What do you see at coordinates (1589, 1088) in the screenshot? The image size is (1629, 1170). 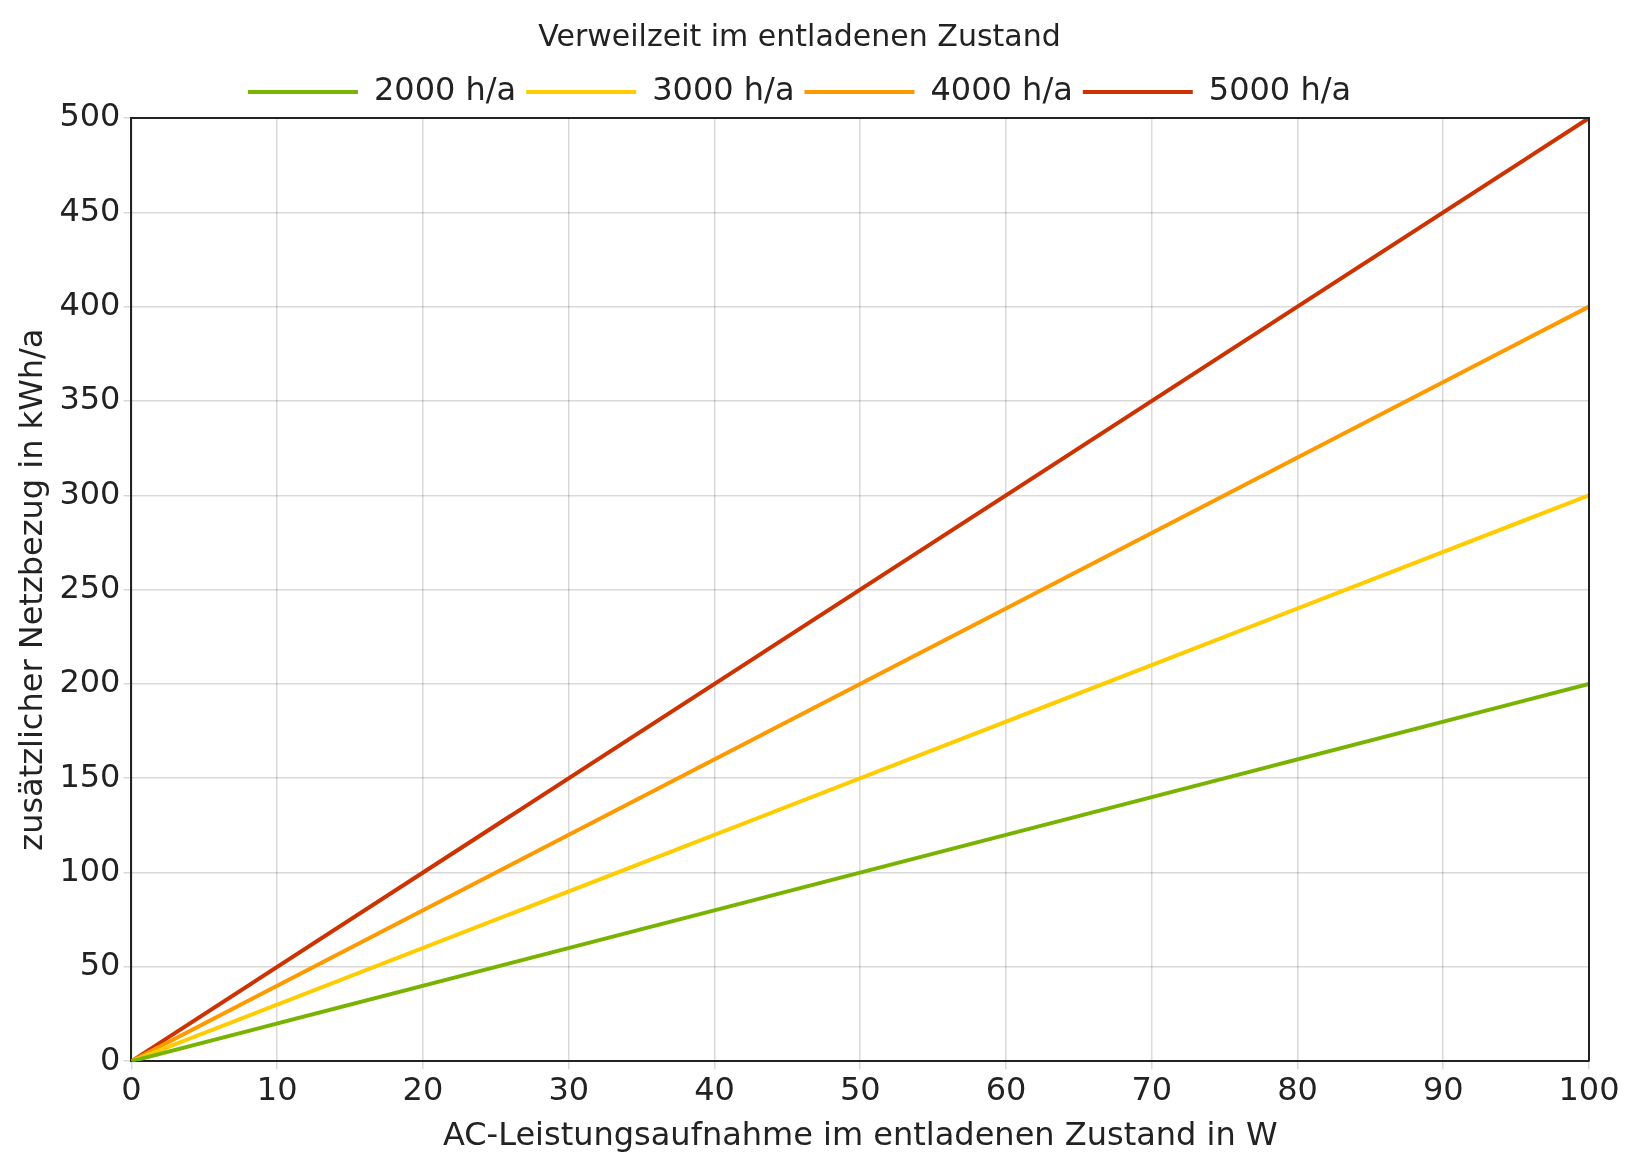 I see `x-tick-label: 100` at bounding box center [1589, 1088].